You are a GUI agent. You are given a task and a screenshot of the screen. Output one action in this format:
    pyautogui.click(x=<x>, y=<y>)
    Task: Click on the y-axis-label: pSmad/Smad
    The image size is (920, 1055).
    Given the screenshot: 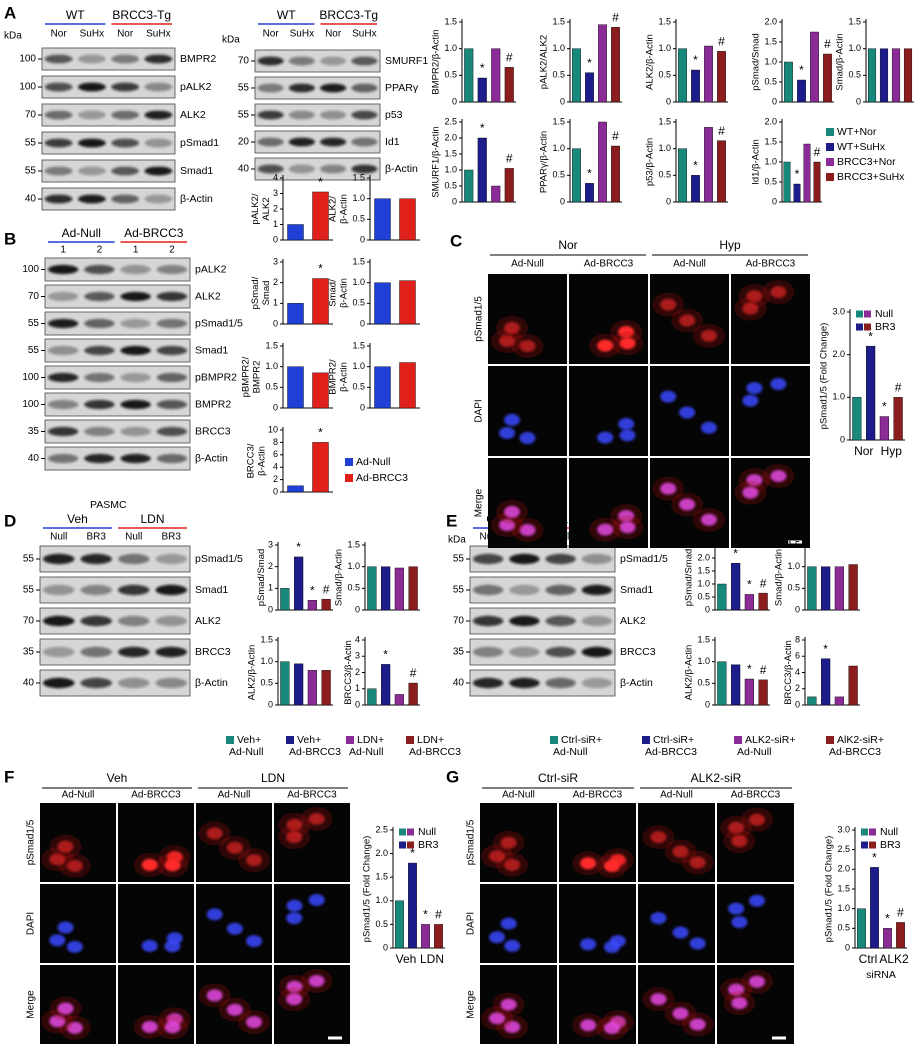 What is the action you would take?
    pyautogui.click(x=689, y=578)
    